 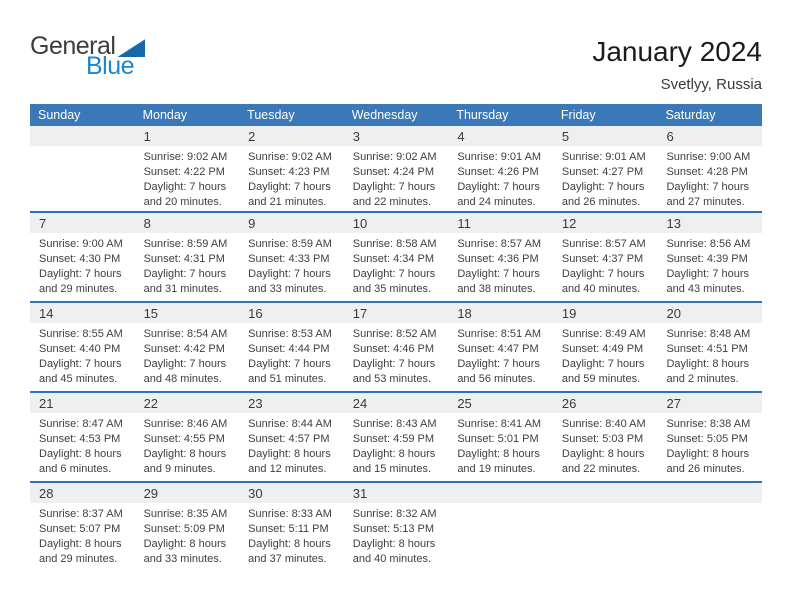 What do you see at coordinates (80, 551) in the screenshot?
I see `daylight-text: Daylight: 8 hours and 29 minutes.` at bounding box center [80, 551].